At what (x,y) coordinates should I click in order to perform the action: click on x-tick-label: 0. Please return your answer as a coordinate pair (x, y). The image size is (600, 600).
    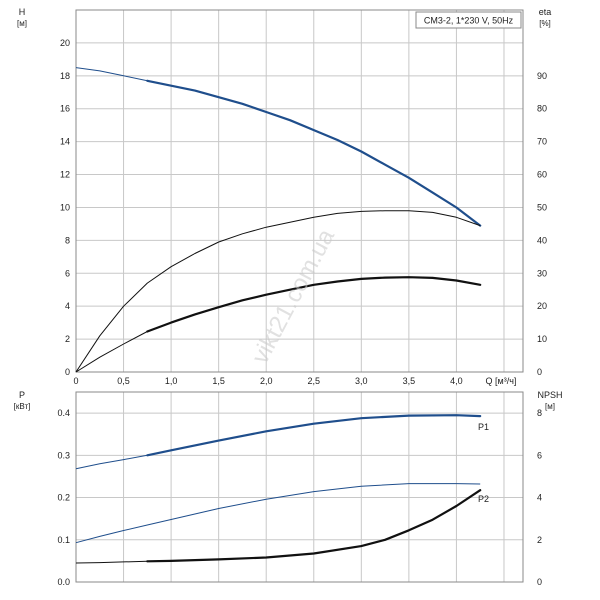
    Looking at the image, I should click on (75, 381).